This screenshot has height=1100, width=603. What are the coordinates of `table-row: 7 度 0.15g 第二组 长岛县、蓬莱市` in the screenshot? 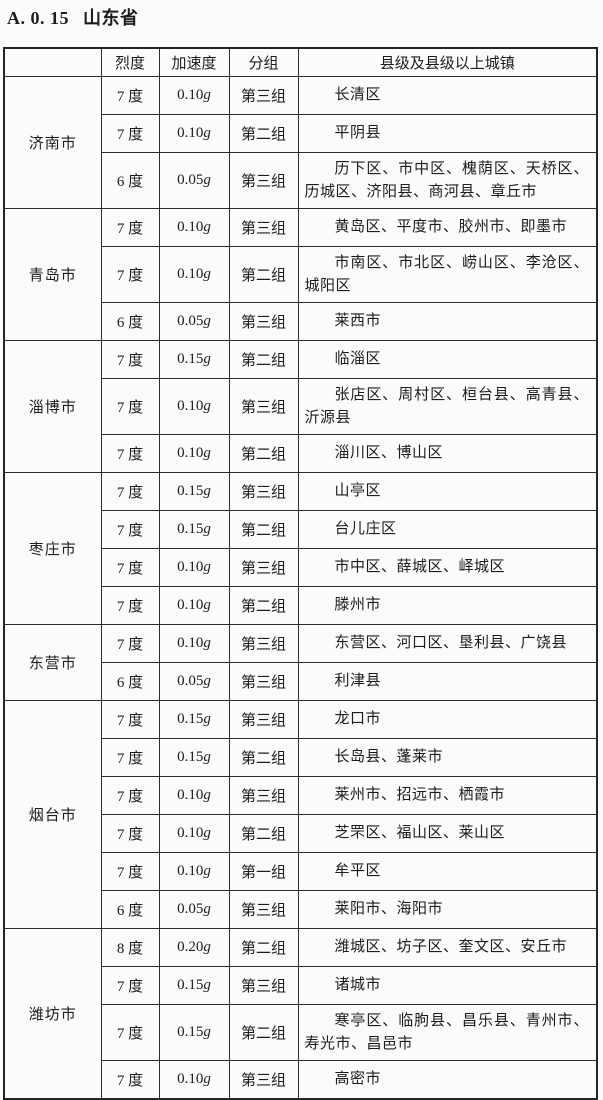 It's located at (301, 757).